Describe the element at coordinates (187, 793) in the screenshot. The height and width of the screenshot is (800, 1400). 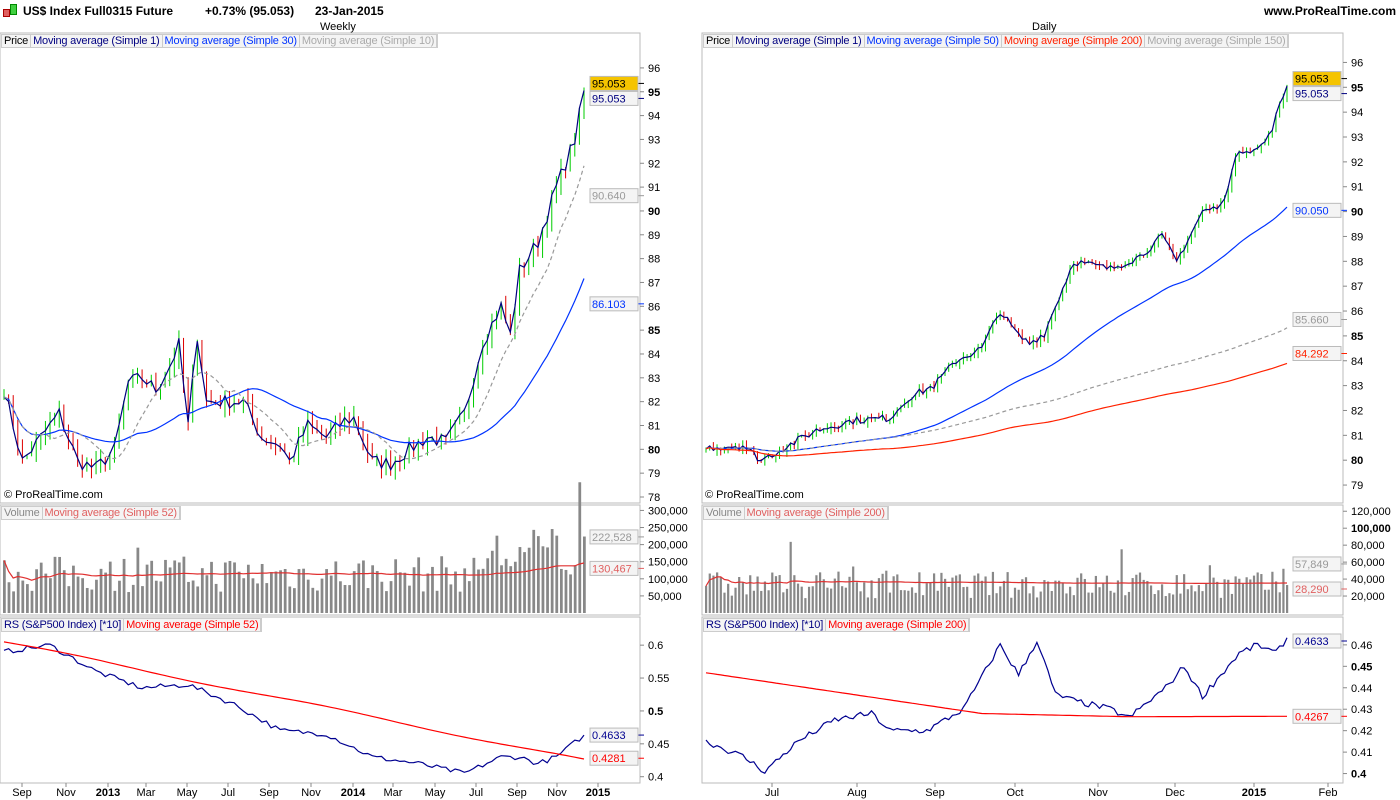
I see `left-x-label: May` at that location.